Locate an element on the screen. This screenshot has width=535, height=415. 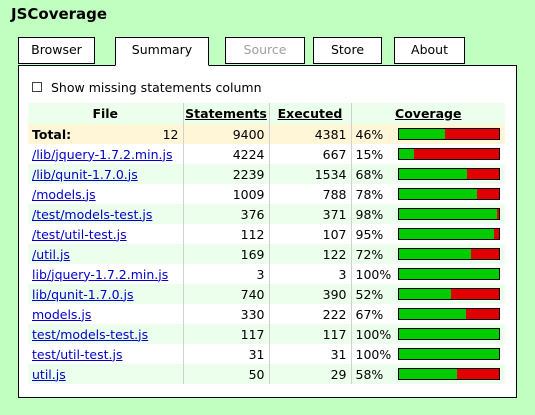
file-cell: /test/util-test.js is located at coordinates (106, 234).